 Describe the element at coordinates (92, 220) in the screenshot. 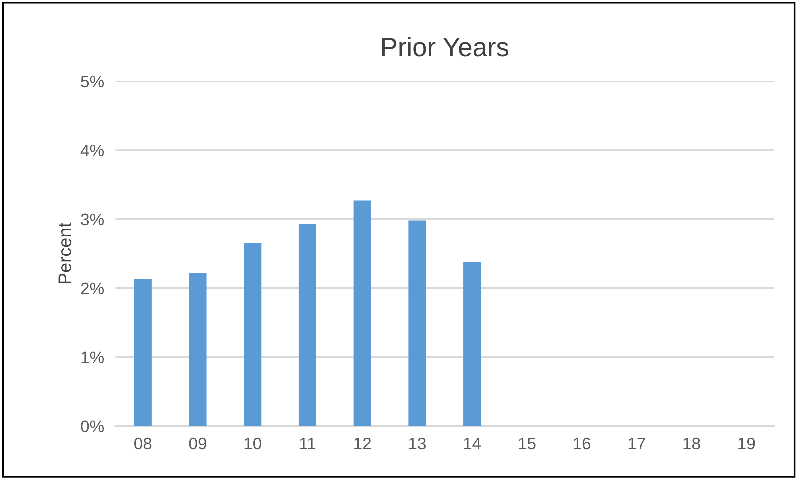

I see `y-tick-label: 3%` at that location.